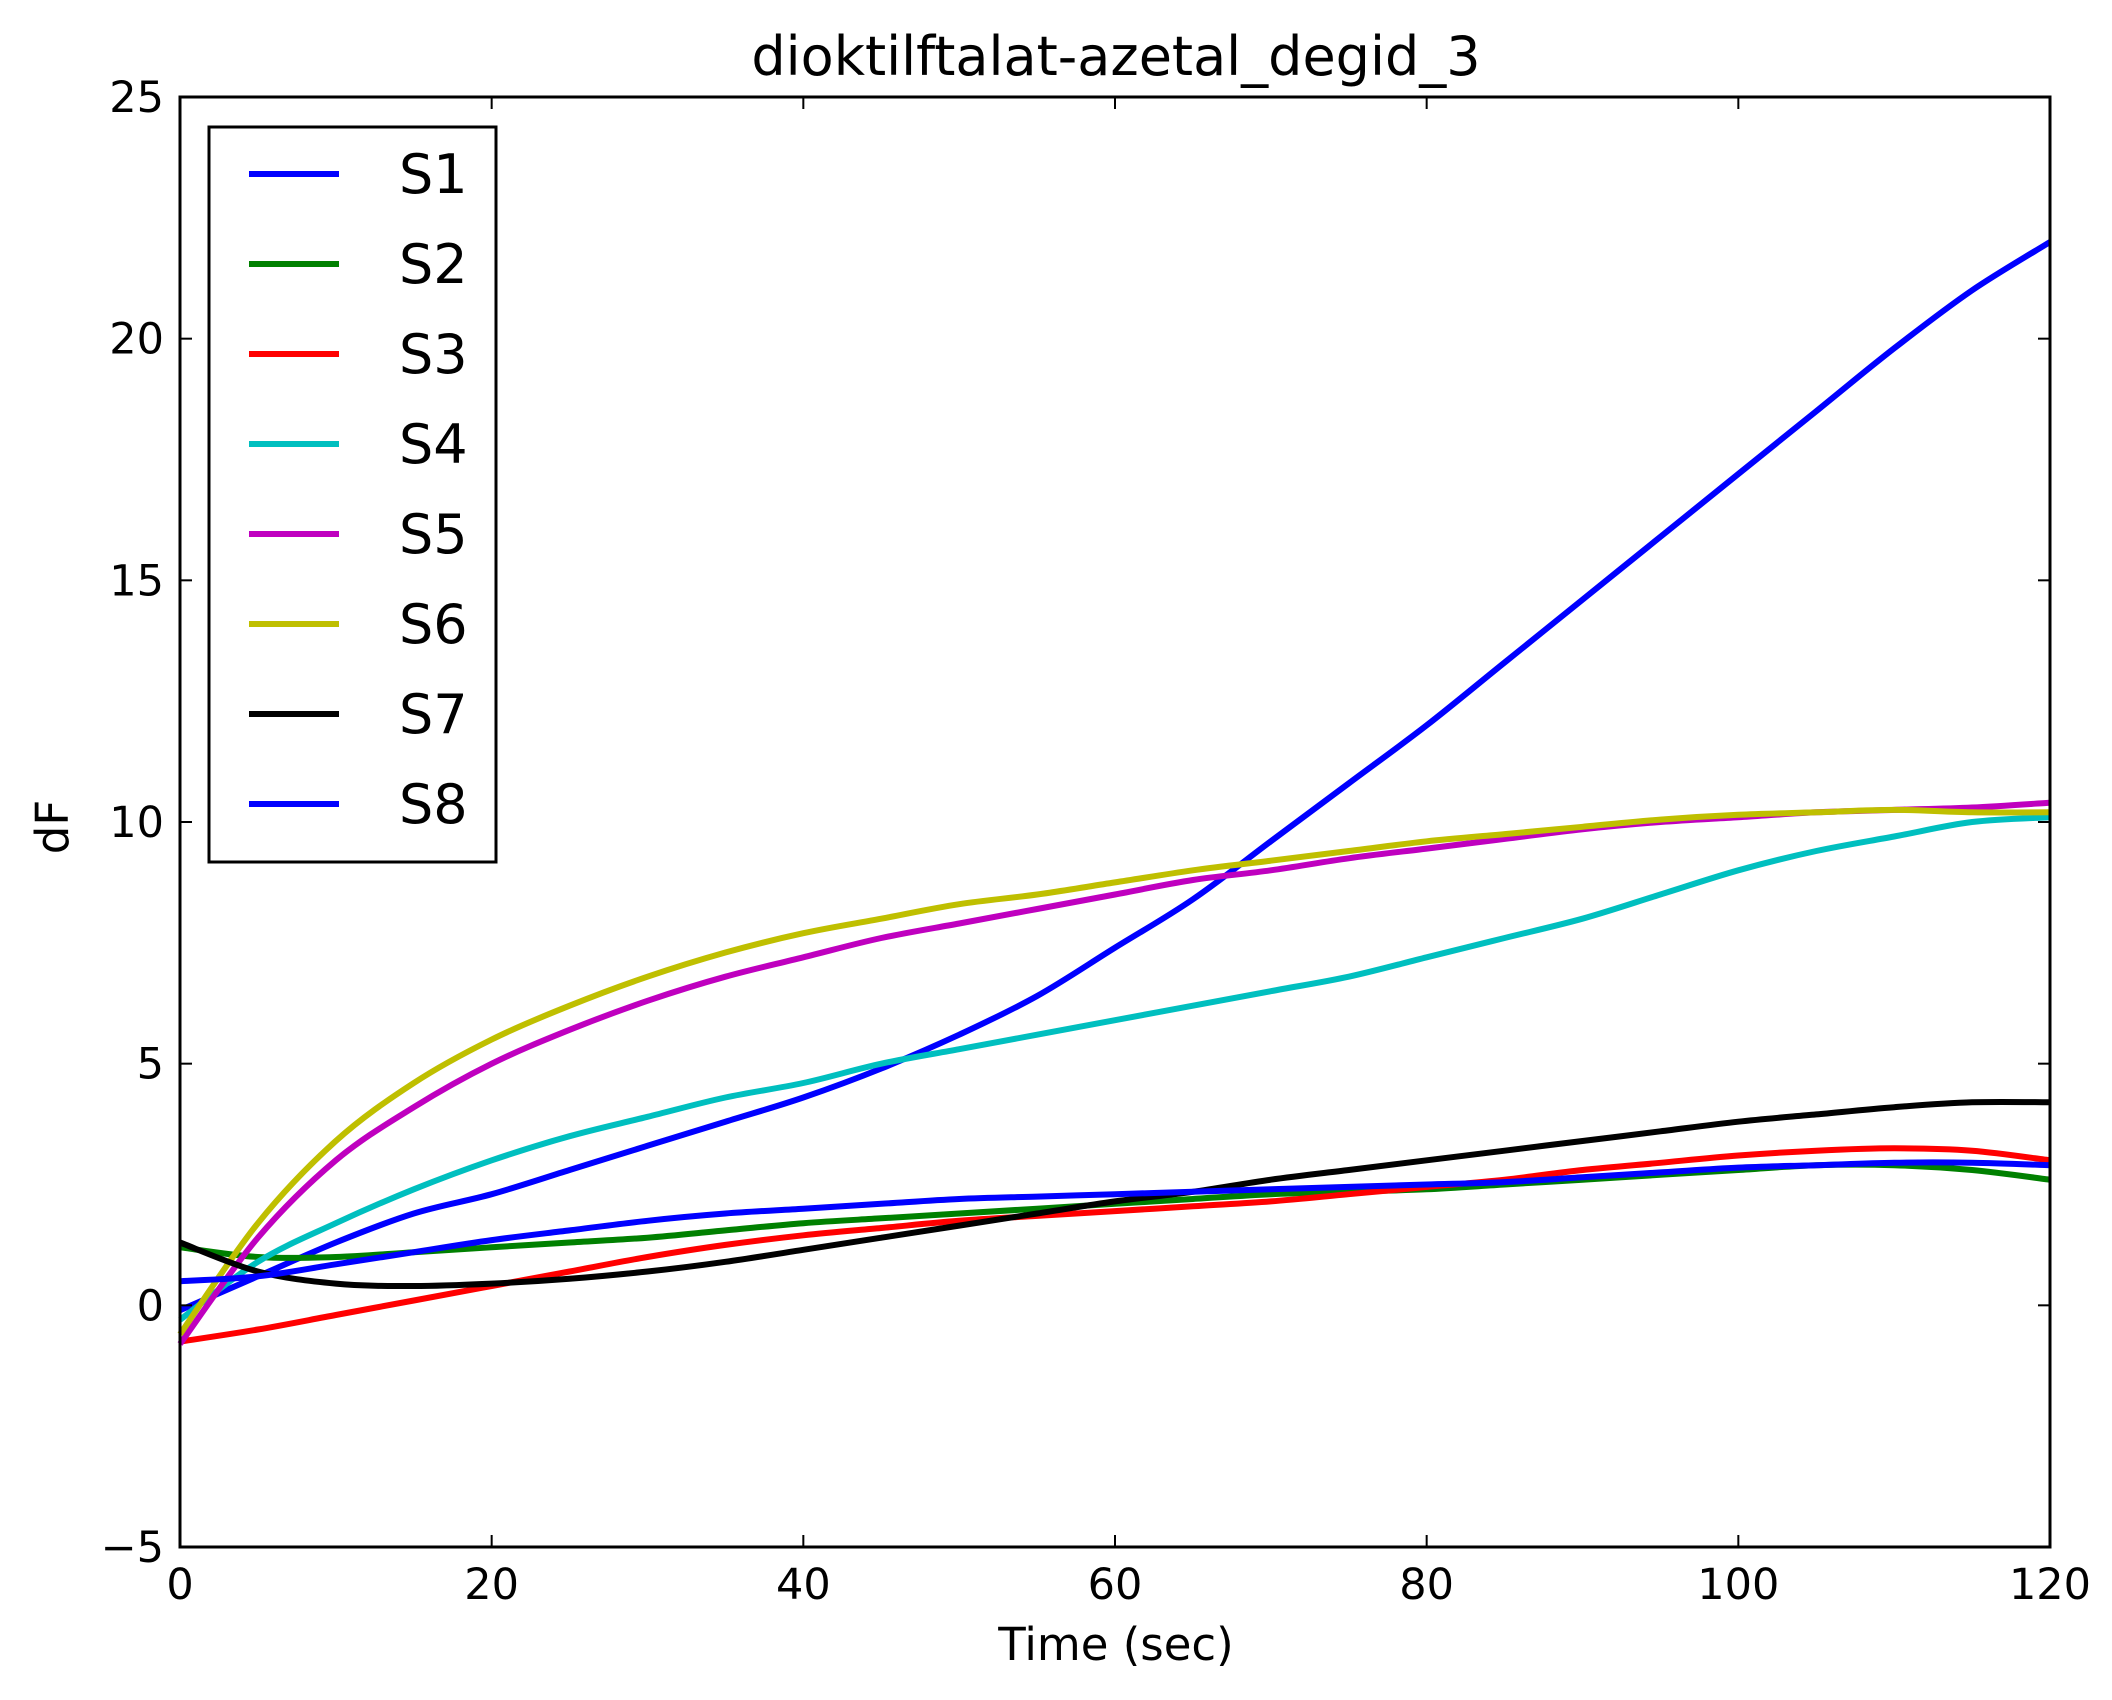 The height and width of the screenshot is (1700, 2112). Describe the element at coordinates (1738, 1585) in the screenshot. I see `x-tick-label: 100` at that location.